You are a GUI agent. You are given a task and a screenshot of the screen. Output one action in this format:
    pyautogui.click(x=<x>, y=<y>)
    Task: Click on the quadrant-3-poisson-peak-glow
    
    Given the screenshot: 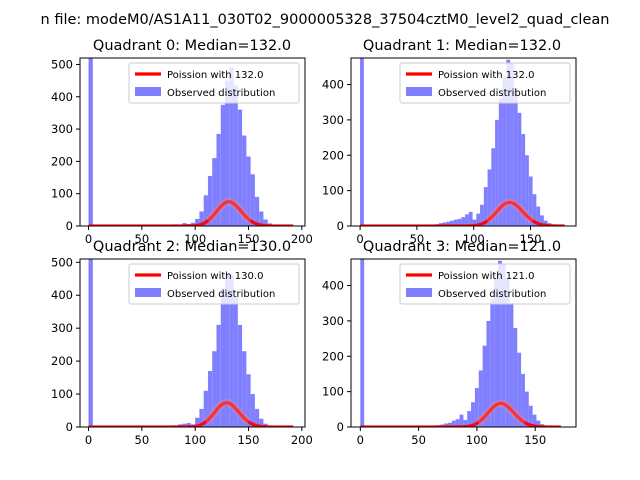 What is the action you would take?
    pyautogui.click(x=501, y=412)
    